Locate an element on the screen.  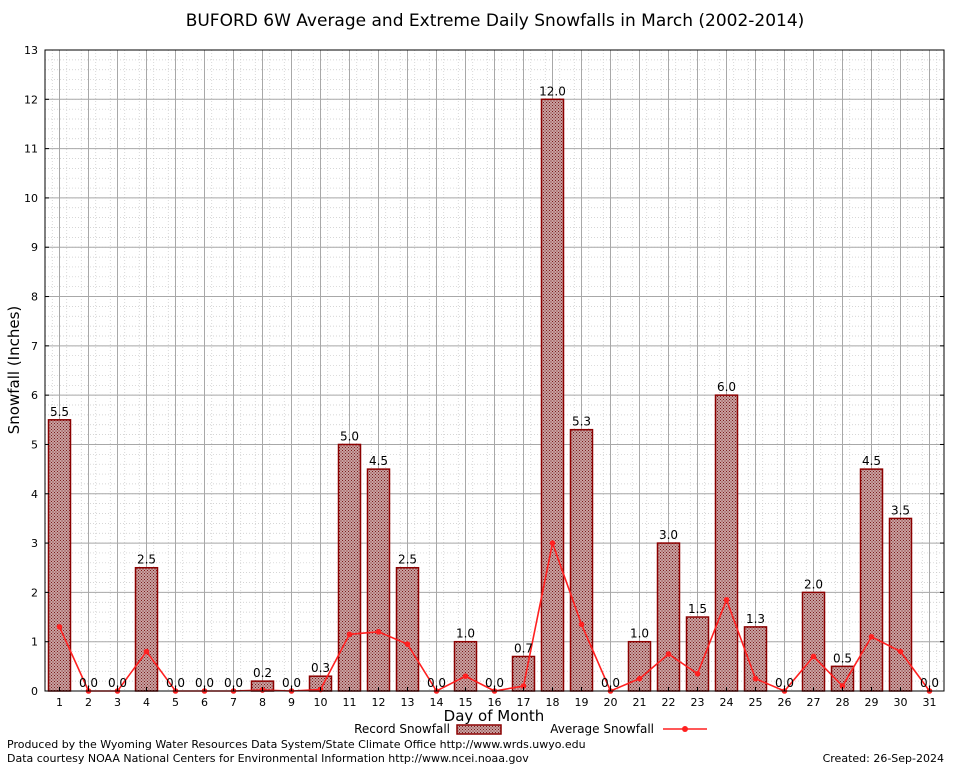
bar-value-label: 5.3 is located at coordinates (581, 422).